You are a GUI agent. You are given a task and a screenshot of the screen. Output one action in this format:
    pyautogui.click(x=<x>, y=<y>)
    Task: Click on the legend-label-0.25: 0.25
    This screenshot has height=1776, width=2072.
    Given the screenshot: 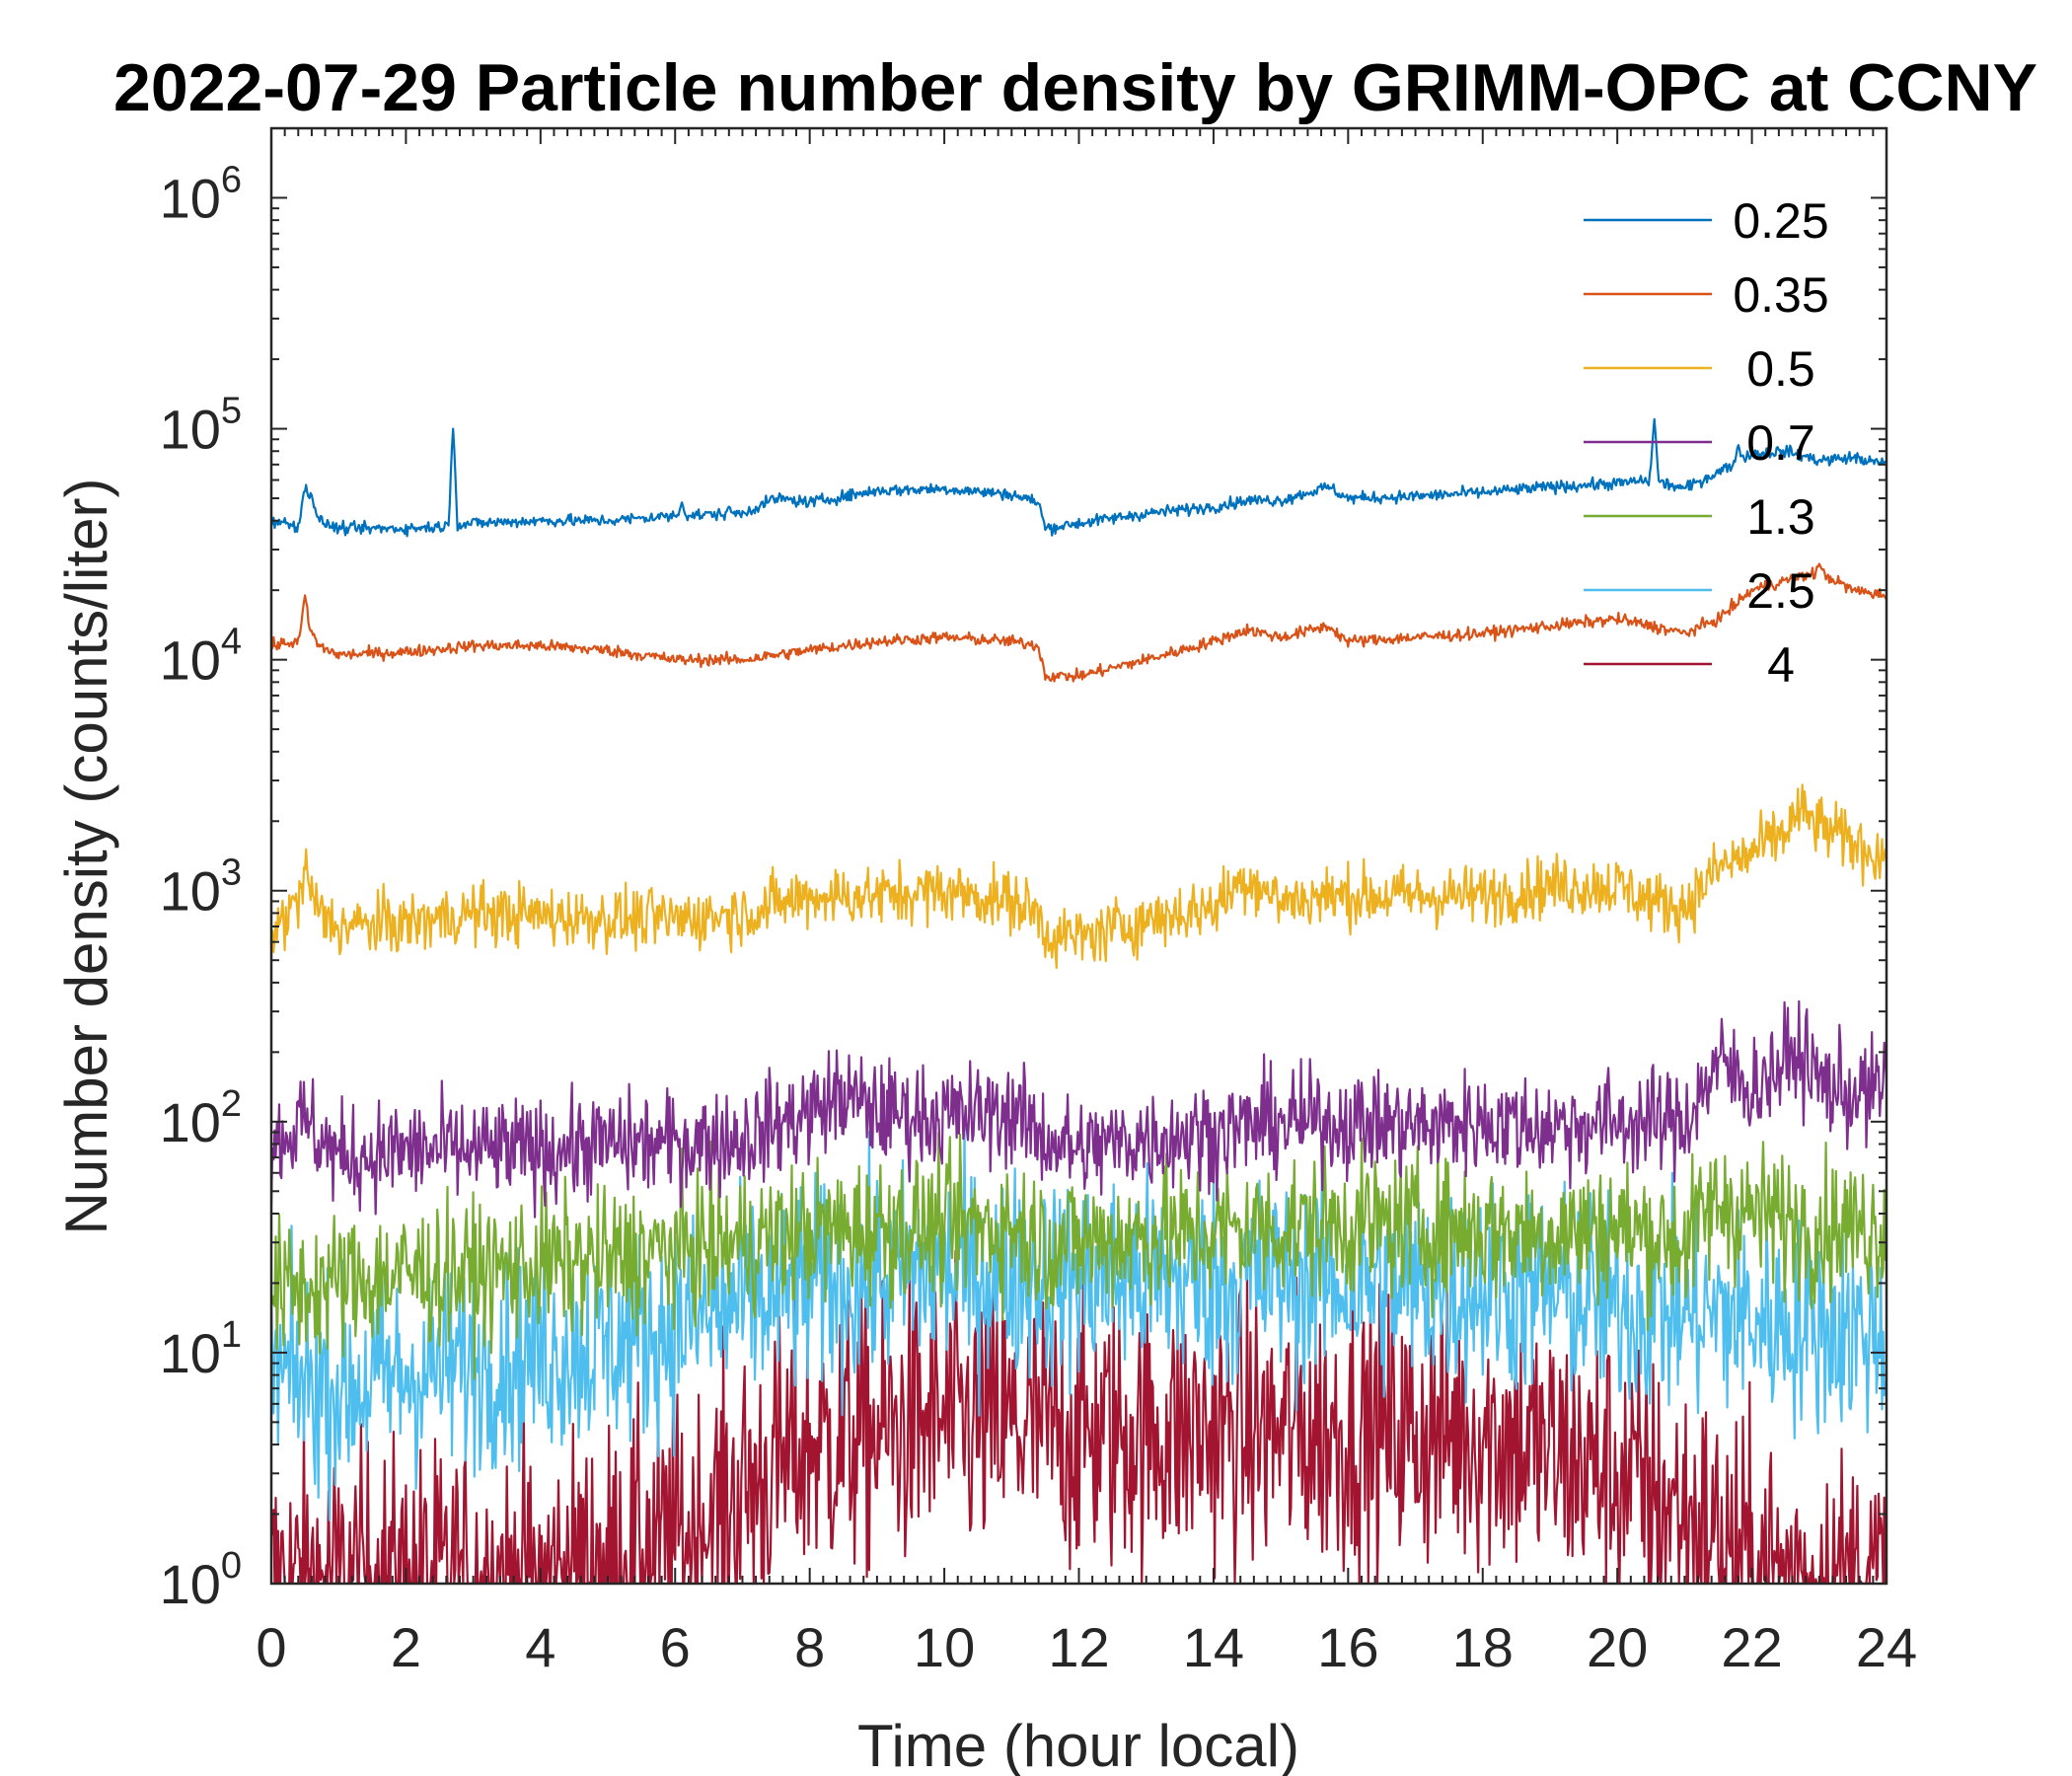 What is the action you would take?
    pyautogui.click(x=1781, y=221)
    